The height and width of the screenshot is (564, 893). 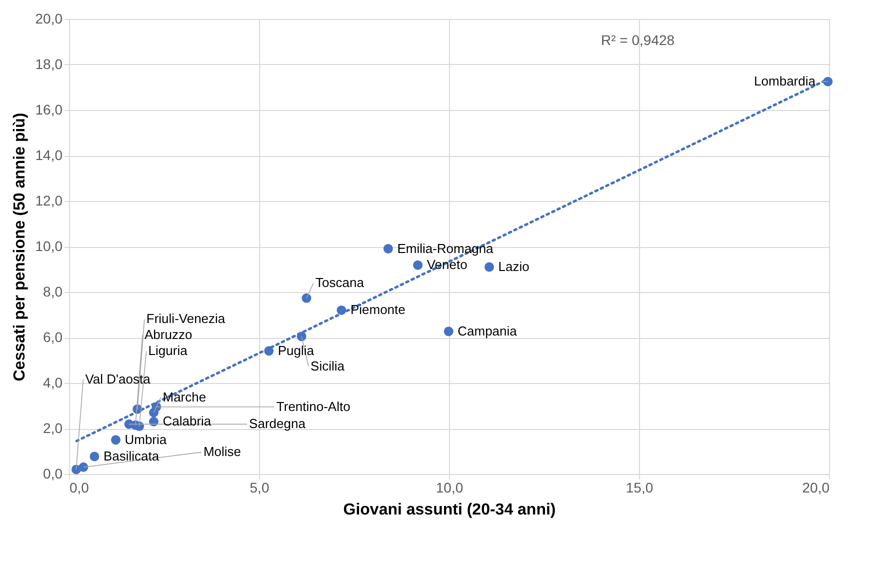 I want to click on annotation: Val D'aosta, so click(x=118, y=378).